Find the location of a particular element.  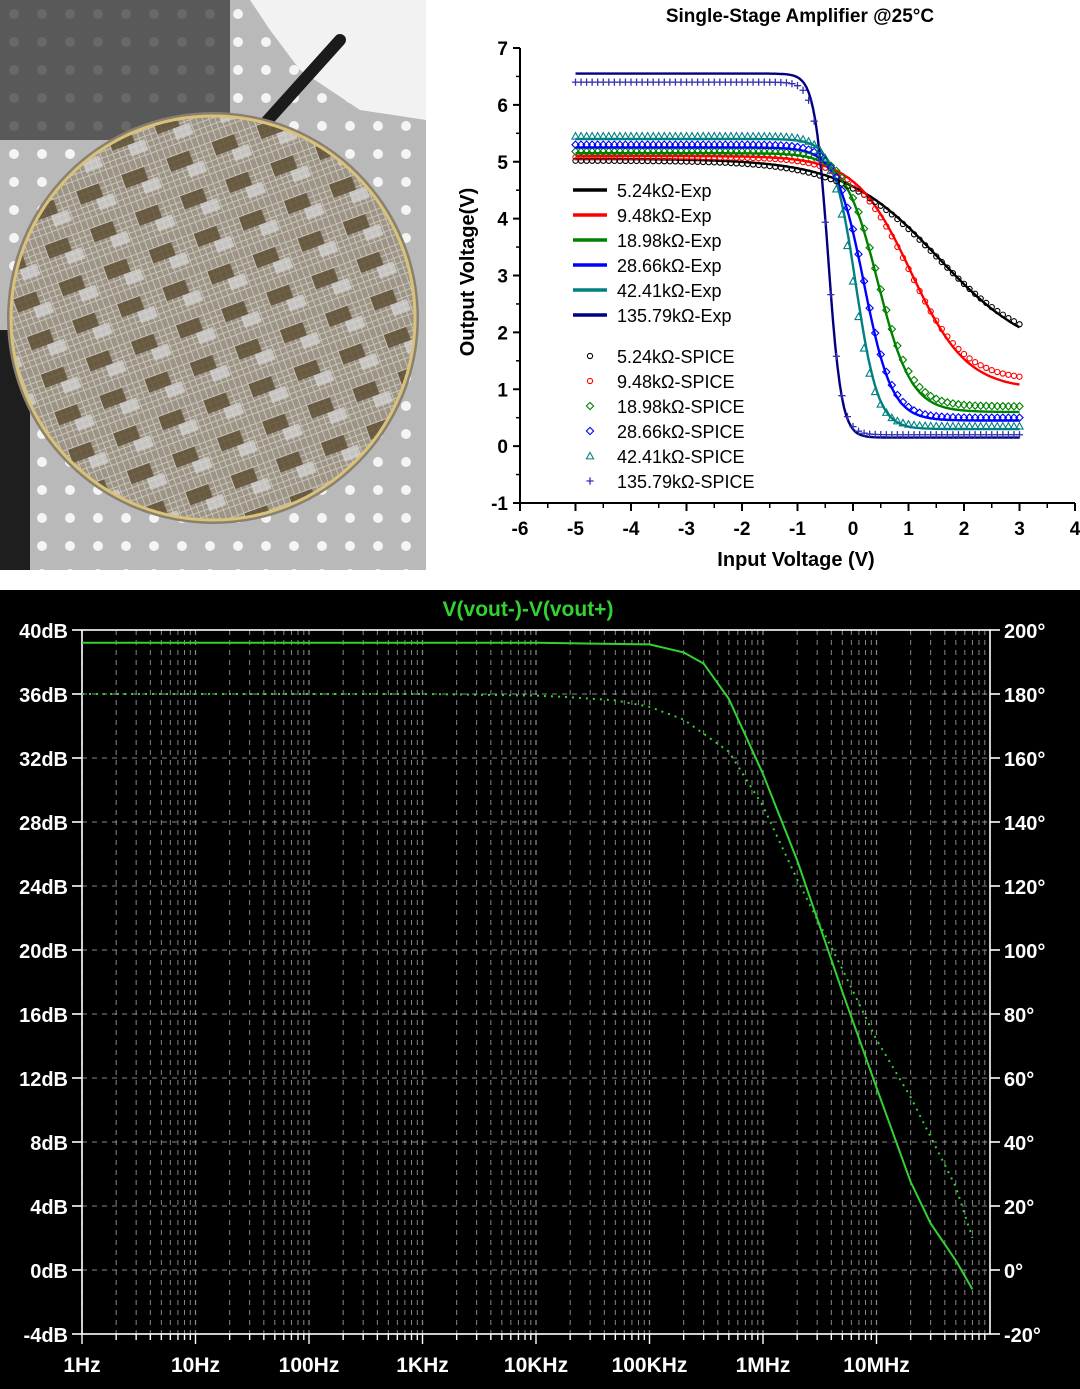

transfer-y-tick-label: 2 is located at coordinates (502, 333).